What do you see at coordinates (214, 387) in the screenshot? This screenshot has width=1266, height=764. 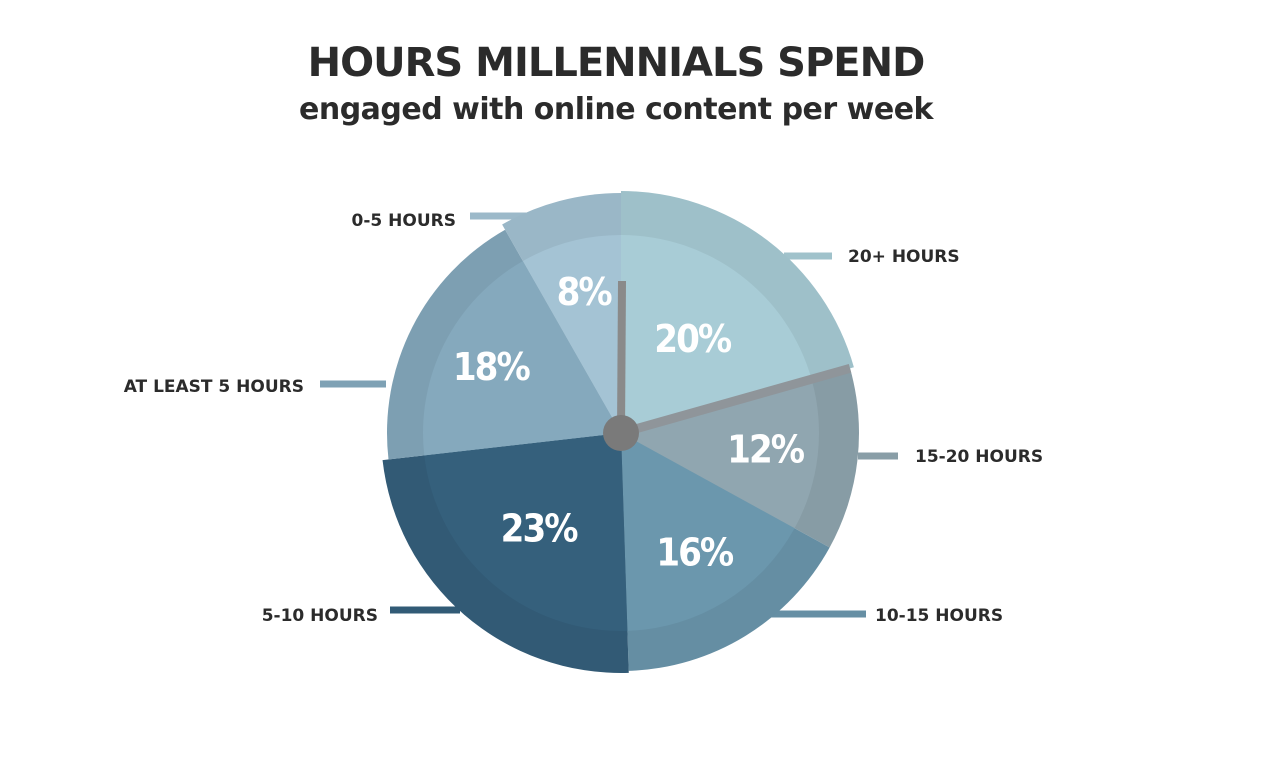 I see `slice-category-label: AT LEAST 5 HOURS` at bounding box center [214, 387].